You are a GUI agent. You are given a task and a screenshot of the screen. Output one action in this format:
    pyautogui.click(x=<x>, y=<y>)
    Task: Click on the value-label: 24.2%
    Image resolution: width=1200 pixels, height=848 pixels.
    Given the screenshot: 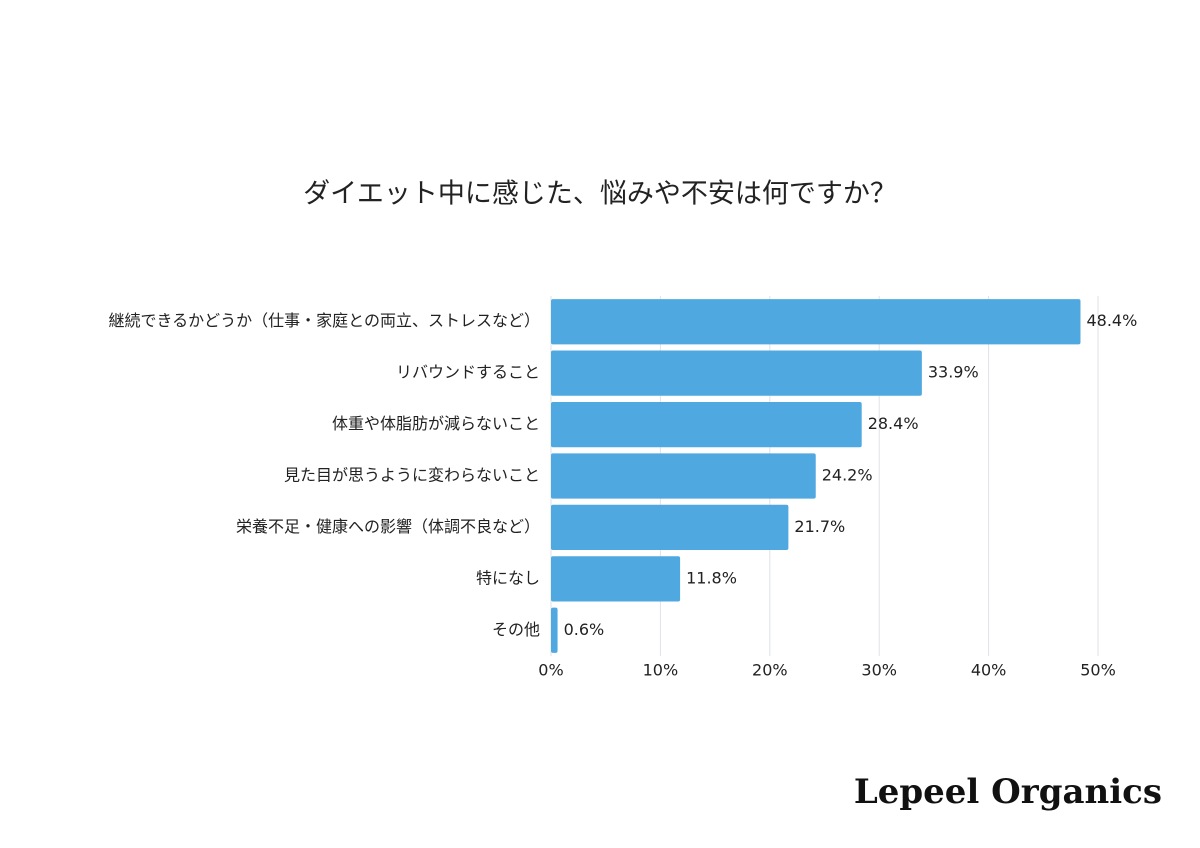 What is the action you would take?
    pyautogui.click(x=847, y=475)
    